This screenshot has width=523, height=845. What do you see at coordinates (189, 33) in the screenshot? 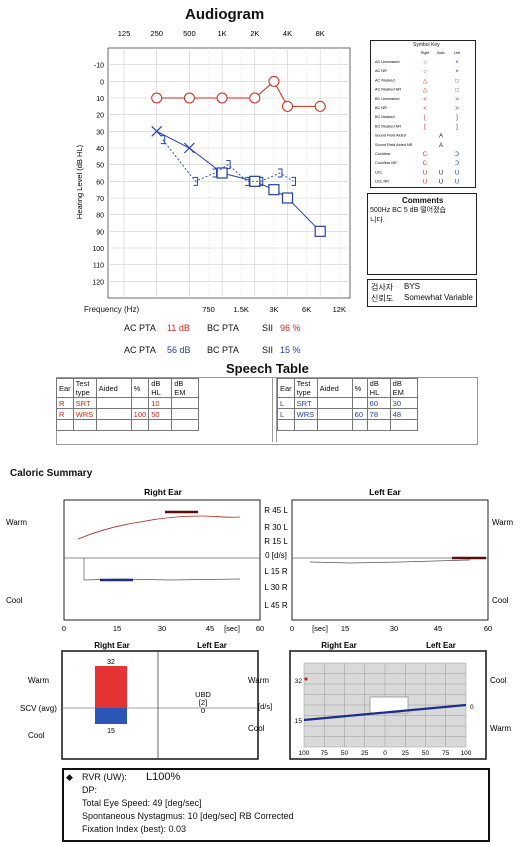
I see `top-freq-label: 500` at bounding box center [189, 33].